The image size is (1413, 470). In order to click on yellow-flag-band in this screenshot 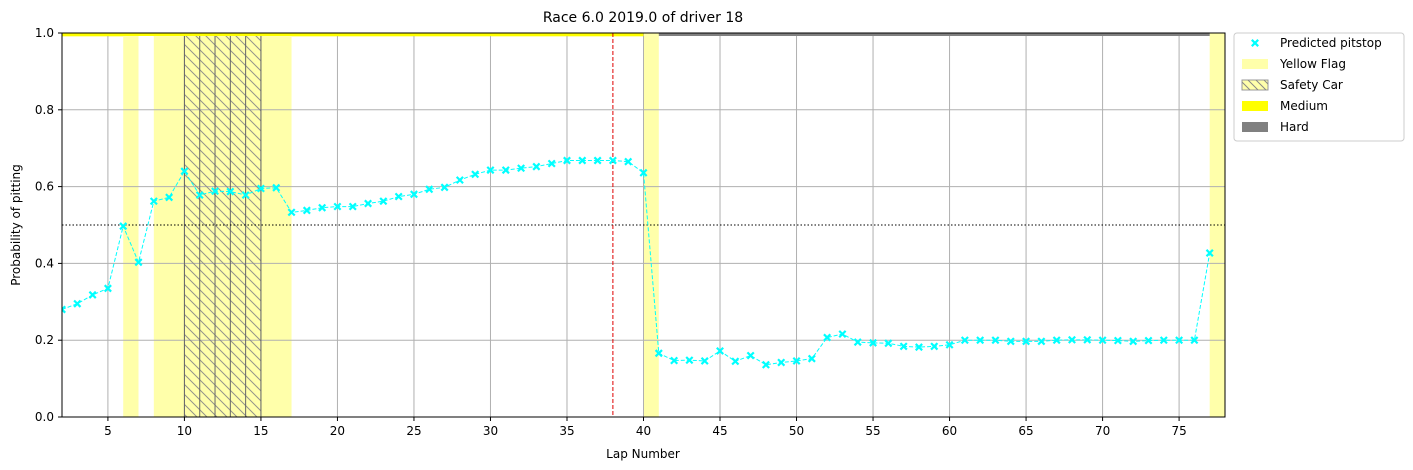, I will do `click(131, 225)`.